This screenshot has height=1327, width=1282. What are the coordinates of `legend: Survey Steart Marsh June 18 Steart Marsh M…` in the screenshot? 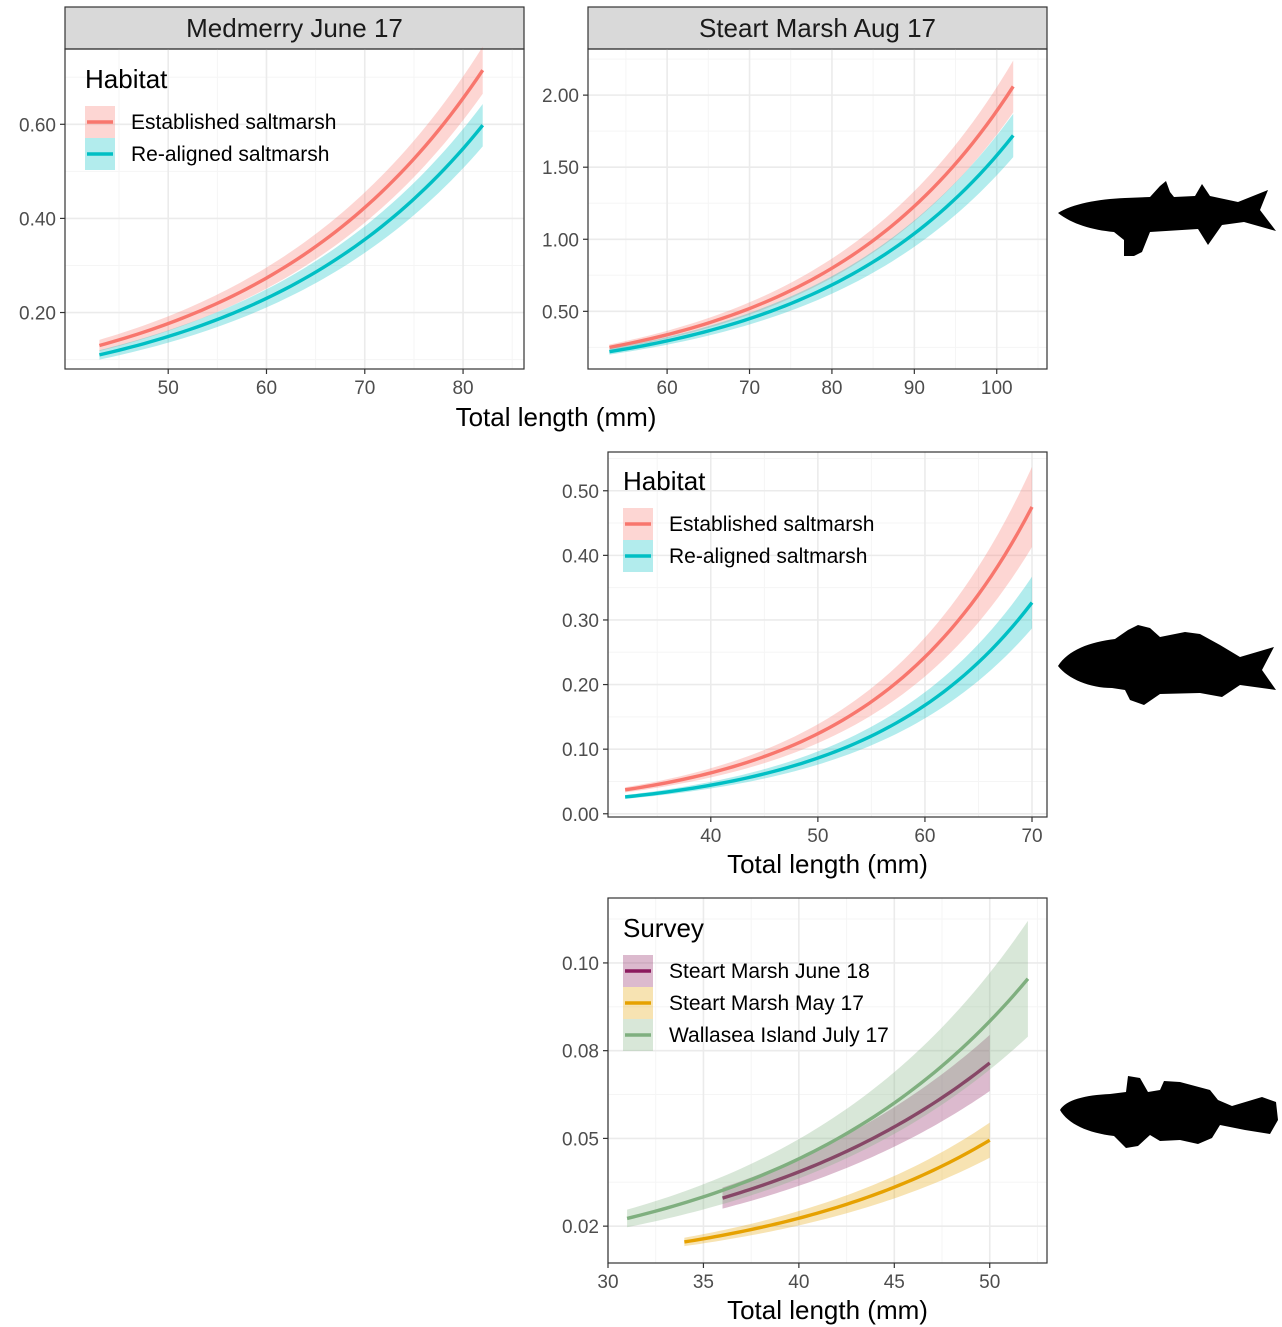 It's located at (756, 982).